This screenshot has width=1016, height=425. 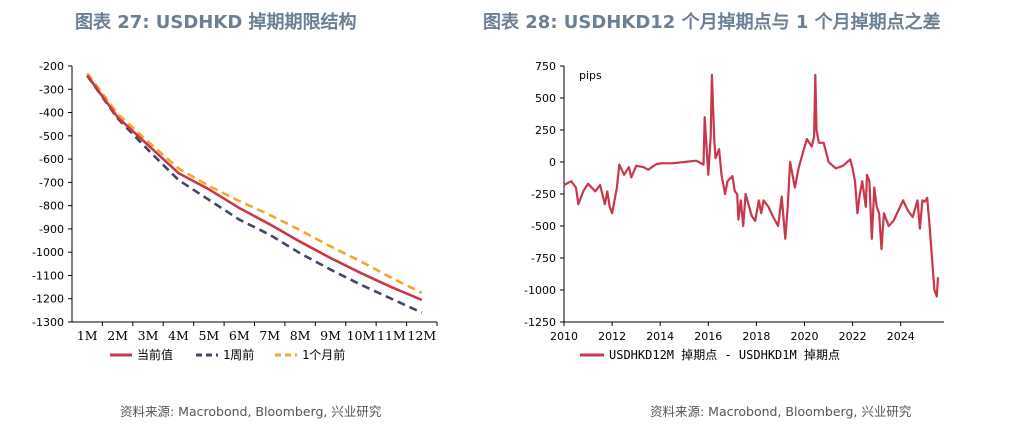 What do you see at coordinates (51, 66) in the screenshot?
I see `left-y-tick-label: -200` at bounding box center [51, 66].